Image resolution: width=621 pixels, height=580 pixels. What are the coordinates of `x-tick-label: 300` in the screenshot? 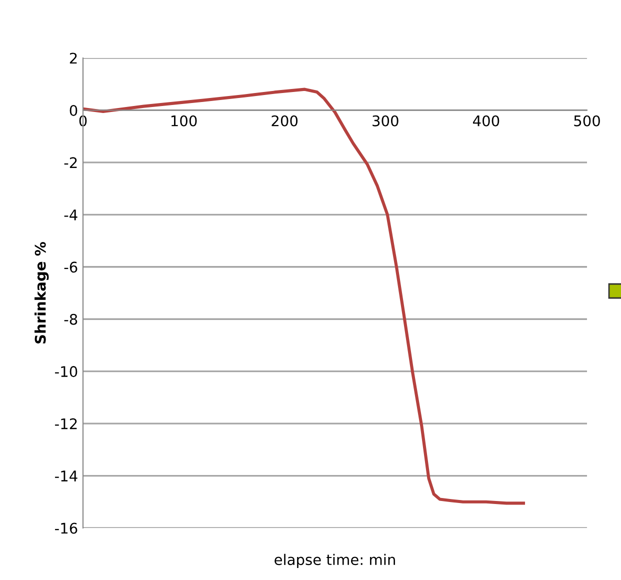 It's located at (385, 120).